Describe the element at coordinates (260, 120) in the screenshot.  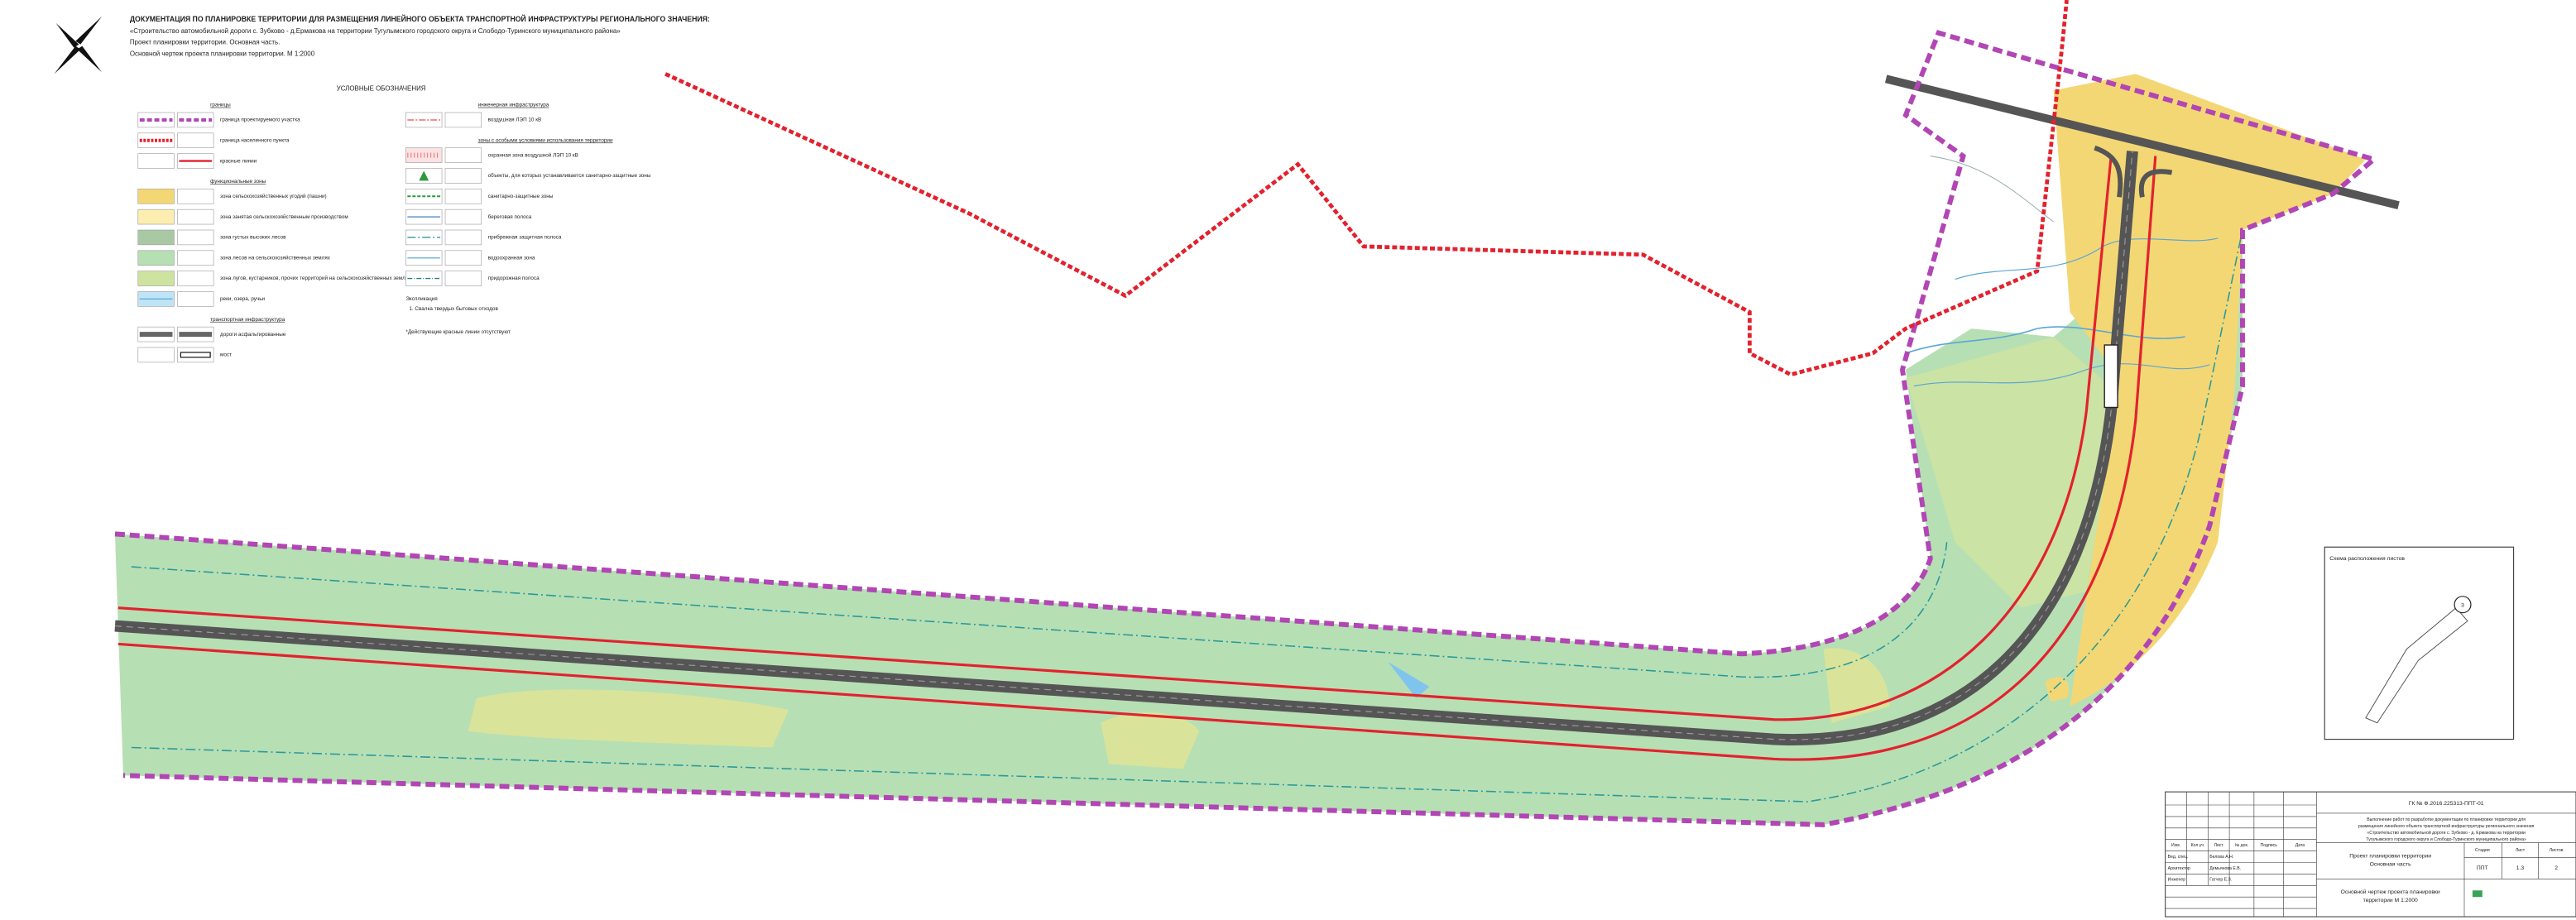
I see `legend-label: граница проектируемого участка` at that location.